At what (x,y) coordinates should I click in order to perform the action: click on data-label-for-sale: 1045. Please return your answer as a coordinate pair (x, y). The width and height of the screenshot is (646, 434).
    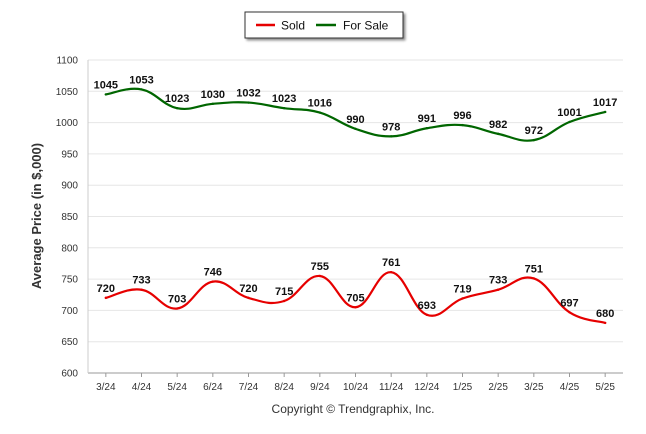
    Looking at the image, I should click on (106, 85).